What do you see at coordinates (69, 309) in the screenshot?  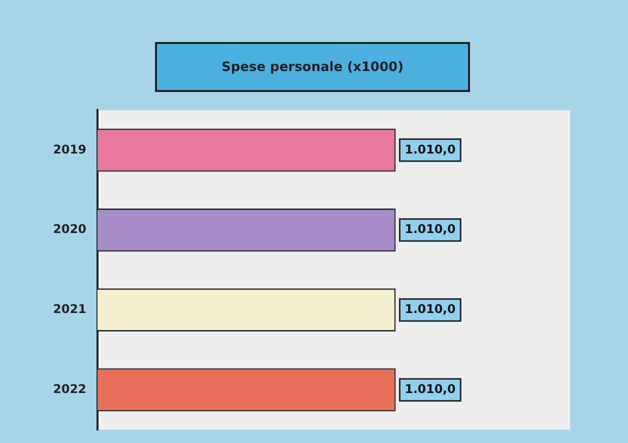 I see `y-tick-label: 2021` at bounding box center [69, 309].